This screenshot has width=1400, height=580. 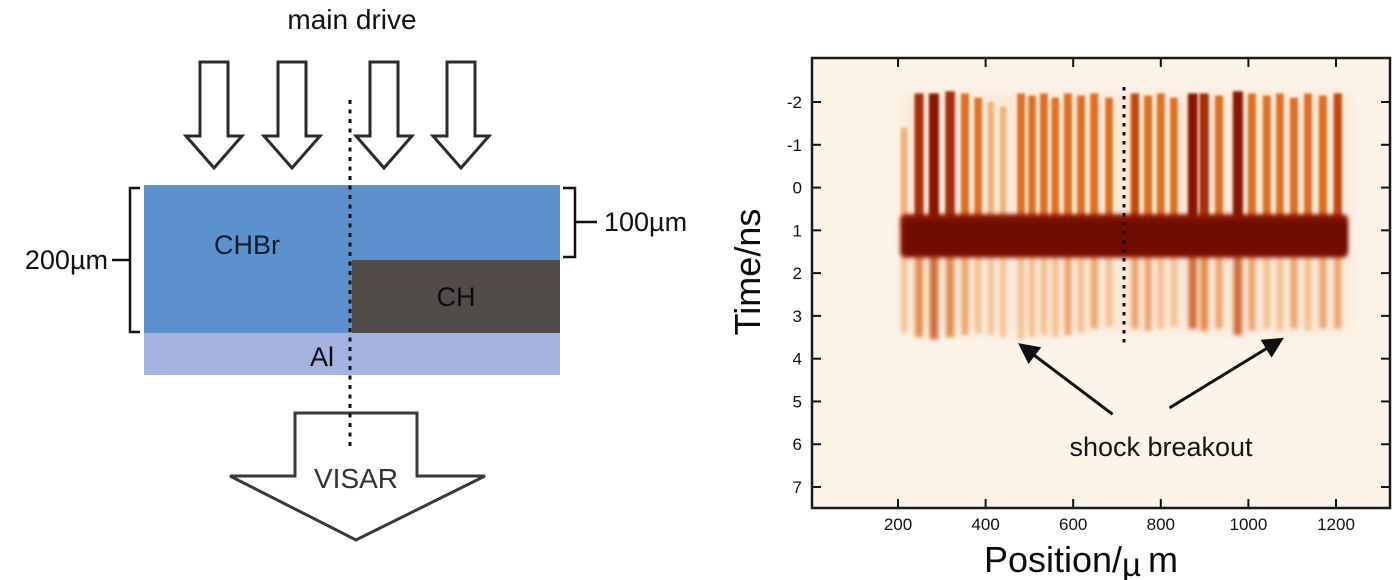 I want to click on shock-breakout-label: shock breakout, so click(x=1161, y=447).